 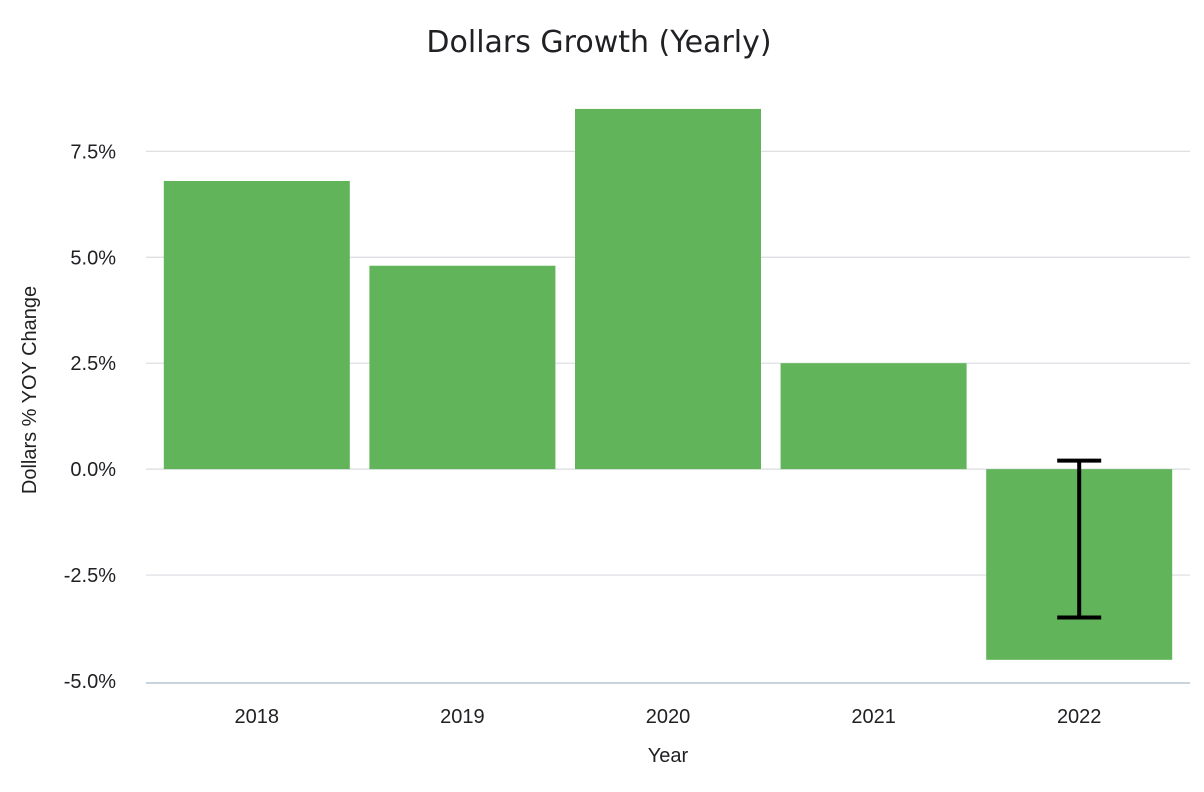 I want to click on bar-2019, so click(x=462, y=367).